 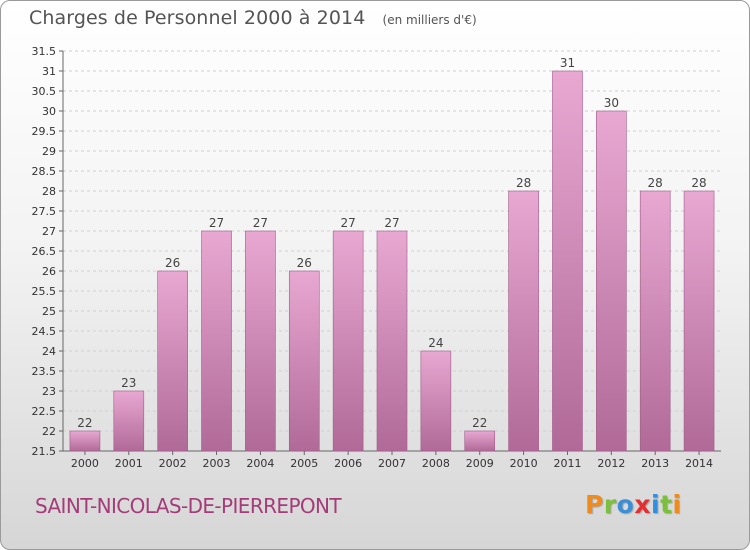 I want to click on x-tick-label: 2013, so click(x=655, y=463).